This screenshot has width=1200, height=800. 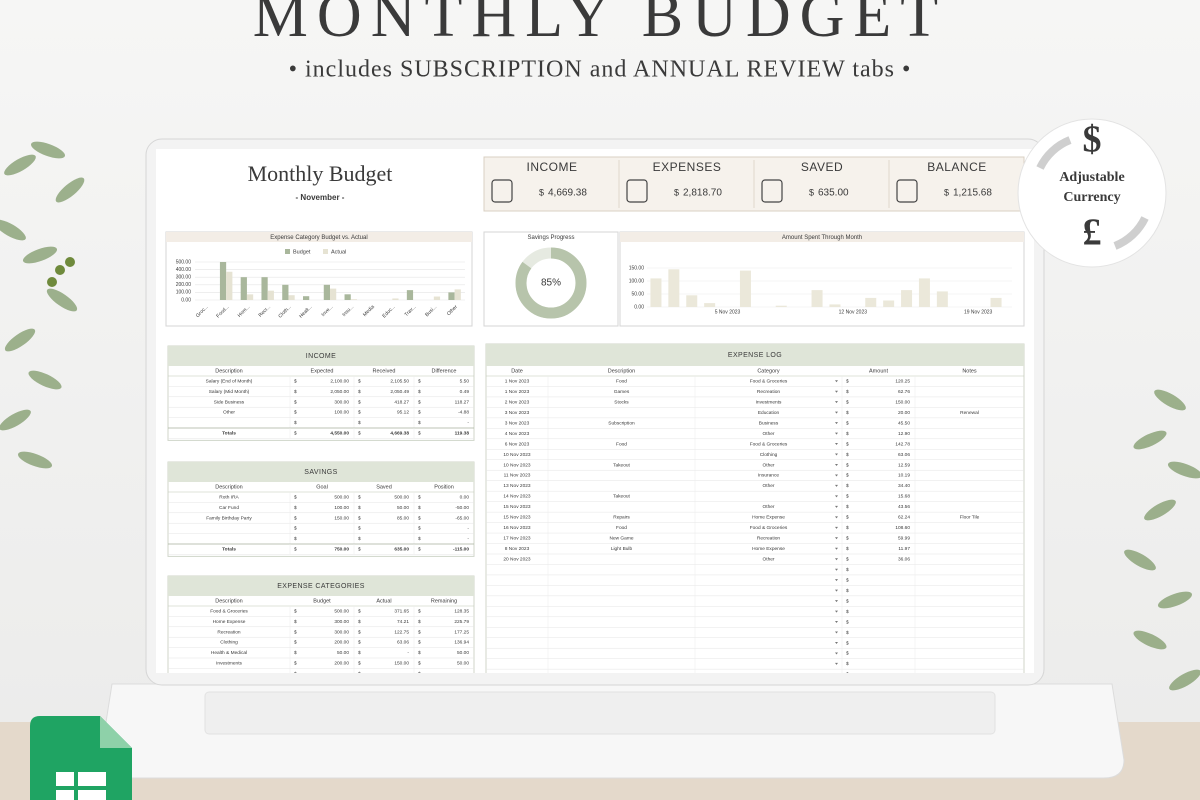 What do you see at coordinates (401, 549) in the screenshot?
I see `table-cell: 635.00` at bounding box center [401, 549].